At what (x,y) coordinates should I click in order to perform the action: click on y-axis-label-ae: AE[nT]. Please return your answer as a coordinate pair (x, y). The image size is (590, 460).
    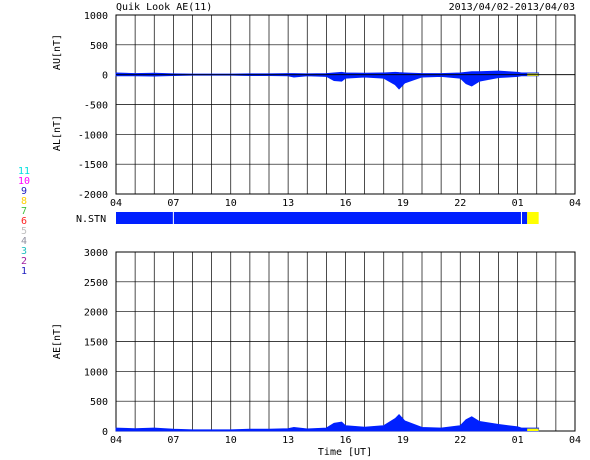
    Looking at the image, I should click on (57, 341).